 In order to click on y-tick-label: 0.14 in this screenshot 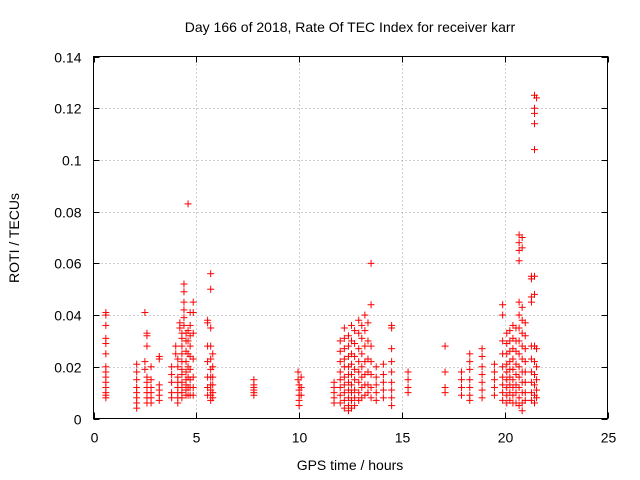, I will do `click(67, 58)`.